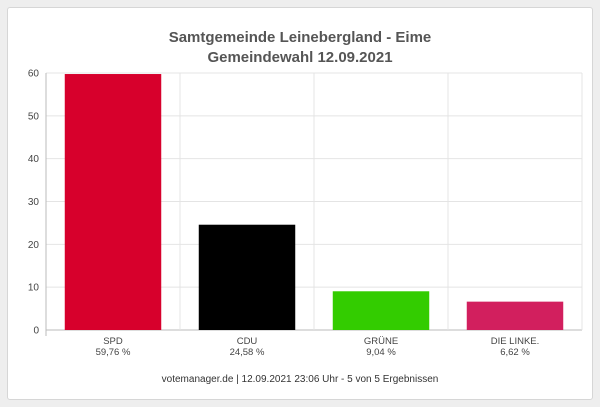 The width and height of the screenshot is (600, 407). What do you see at coordinates (113, 352) in the screenshot?
I see `value-label: 59,76 %` at bounding box center [113, 352].